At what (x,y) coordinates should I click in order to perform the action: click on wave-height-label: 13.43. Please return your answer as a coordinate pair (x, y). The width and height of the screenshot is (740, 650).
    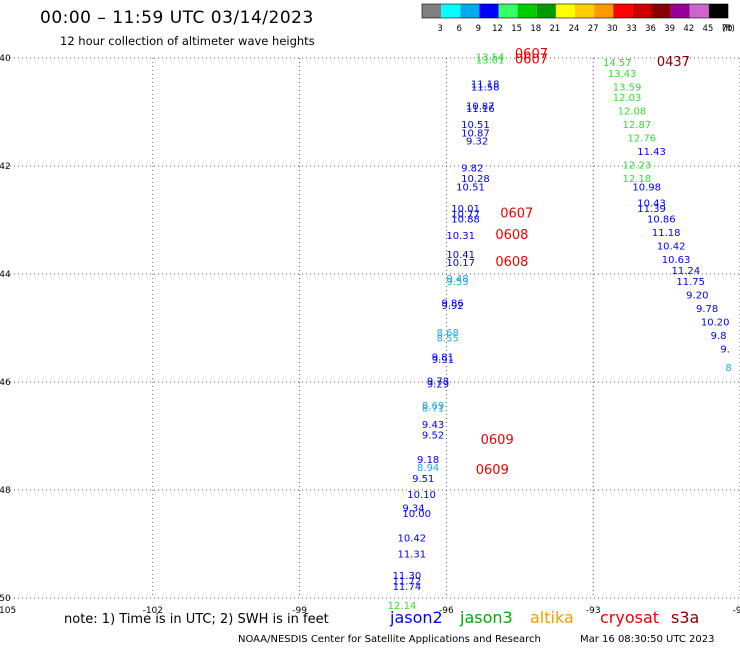
    Looking at the image, I should click on (622, 74).